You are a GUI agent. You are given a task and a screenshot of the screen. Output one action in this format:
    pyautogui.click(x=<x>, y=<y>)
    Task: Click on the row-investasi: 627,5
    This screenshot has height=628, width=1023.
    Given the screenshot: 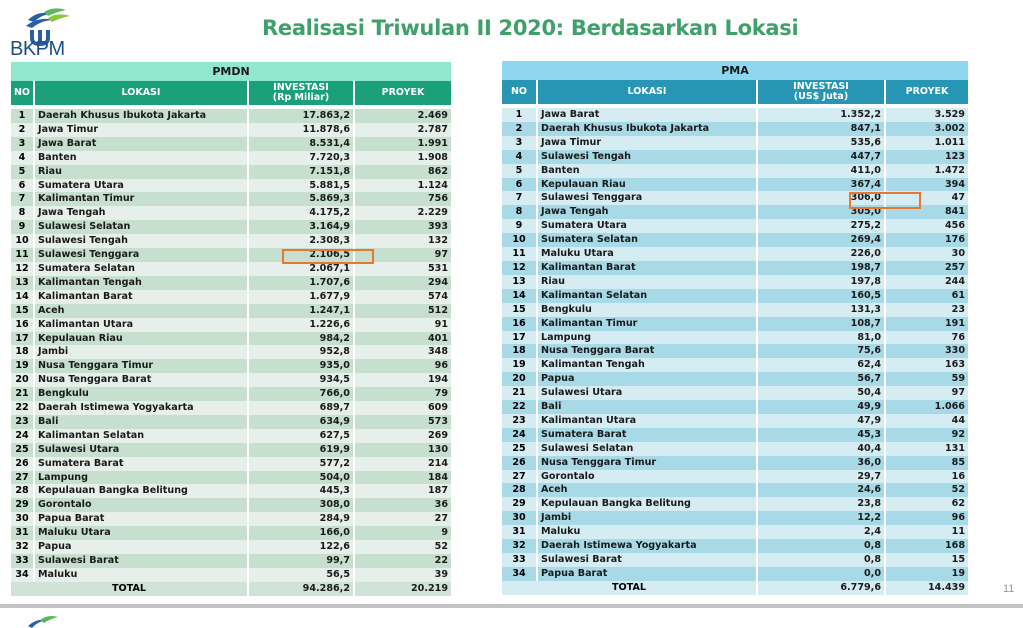 What is the action you would take?
    pyautogui.click(x=301, y=435)
    